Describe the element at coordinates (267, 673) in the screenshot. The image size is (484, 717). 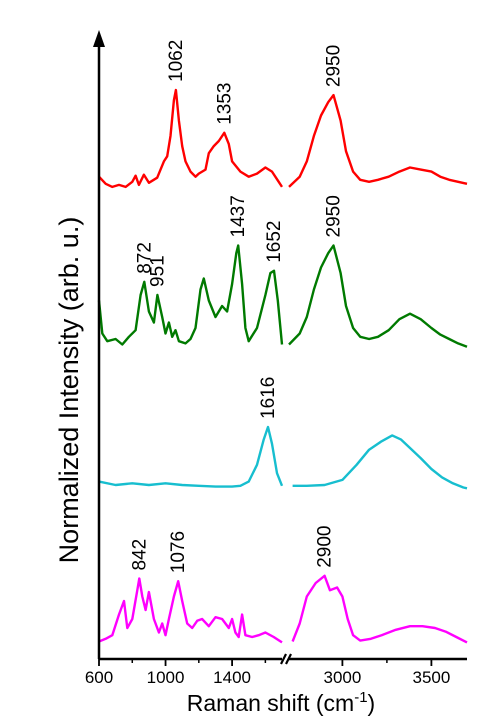
I see `x-ticks: 600 1000 1400 3000 3500` at that location.